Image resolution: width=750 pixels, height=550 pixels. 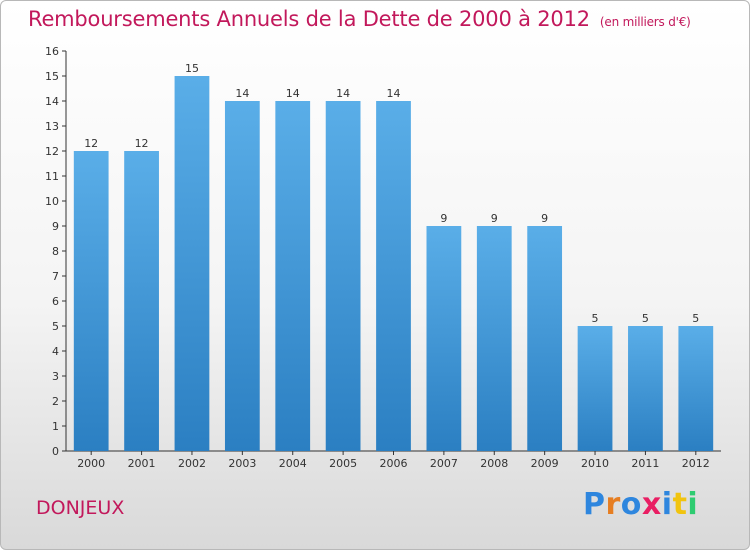 What do you see at coordinates (91, 301) in the screenshot?
I see `bar-2000` at bounding box center [91, 301].